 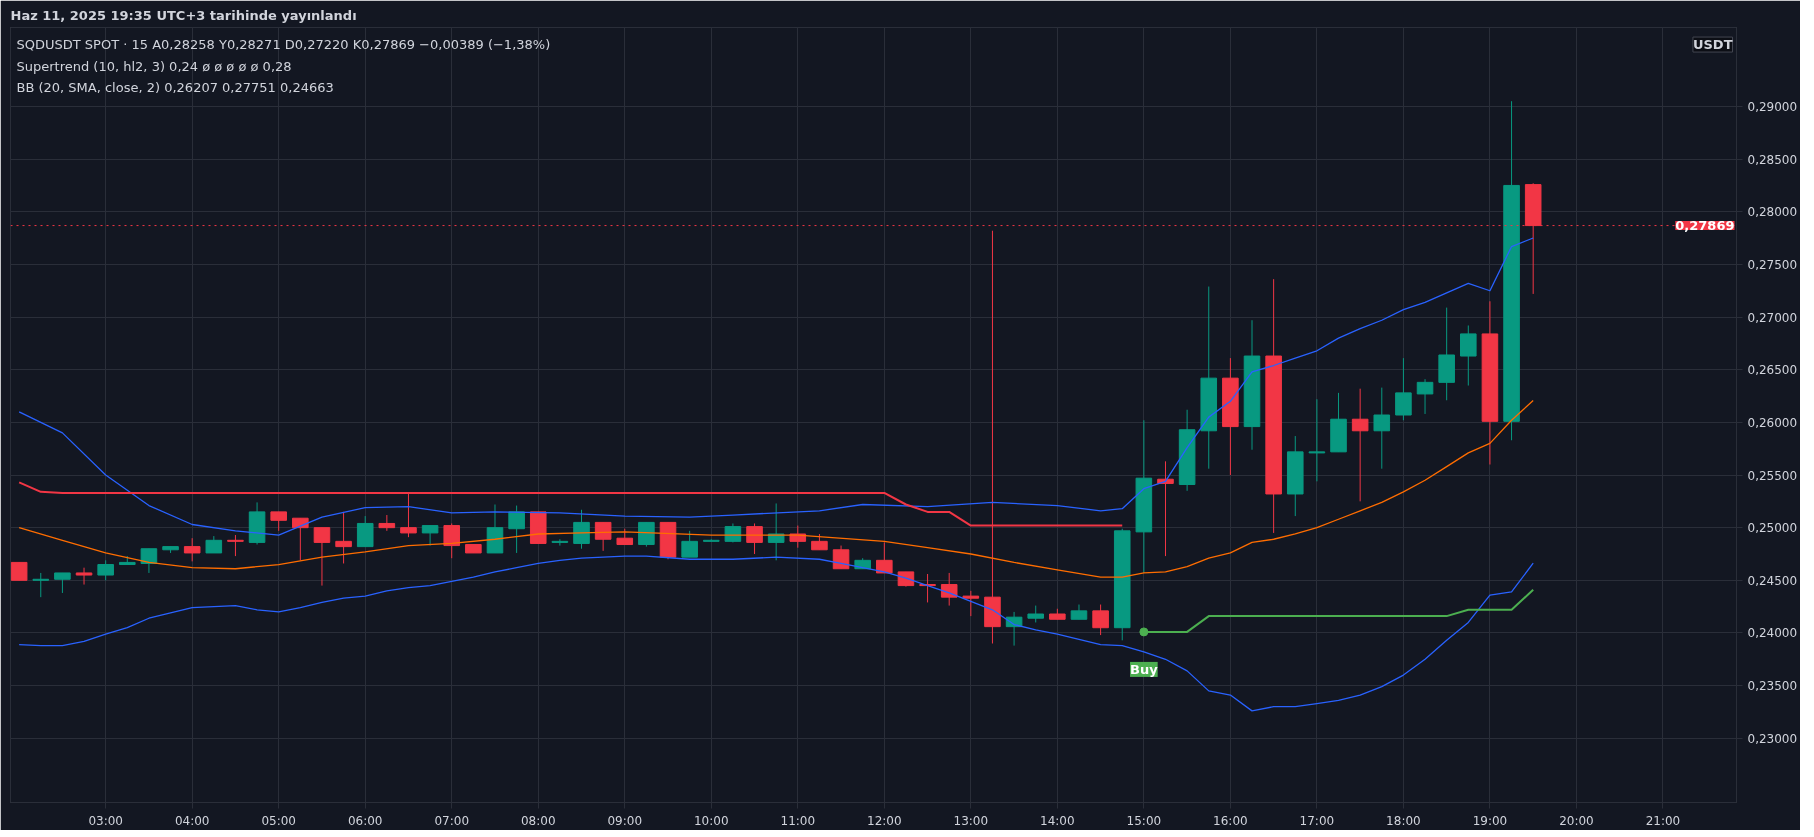 I want to click on y-tick-label: 0,28500, so click(x=1772, y=159).